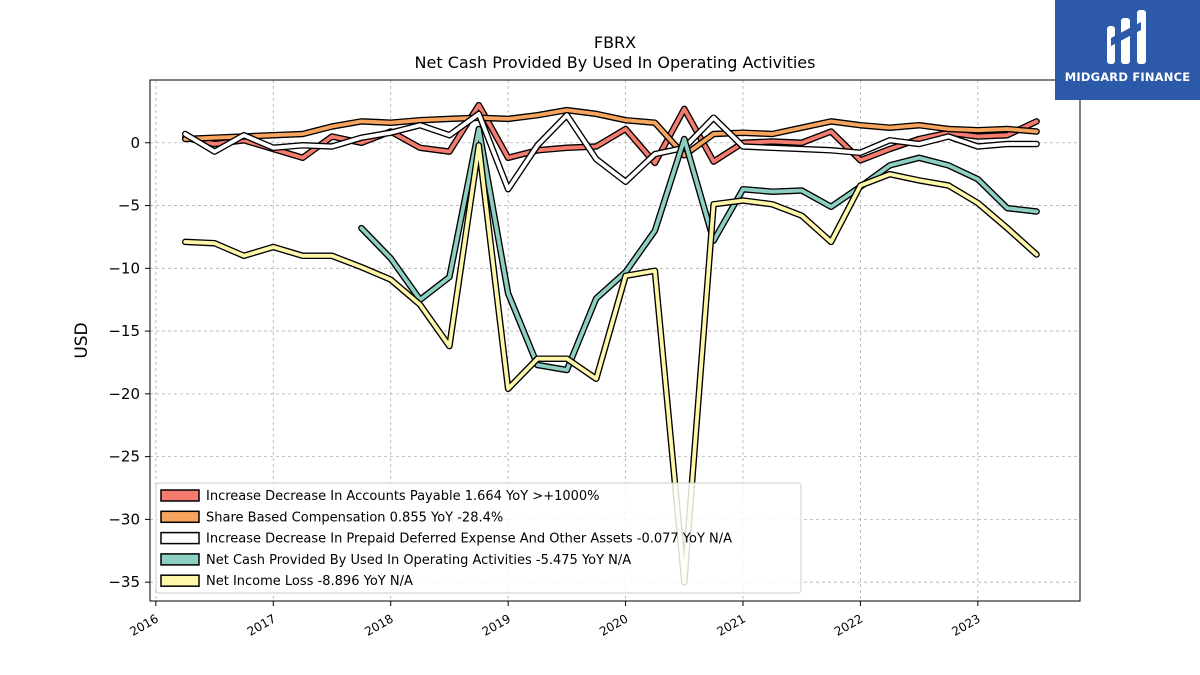  I want to click on brand-logo: MIDGARD FINANCE, so click(1127, 50).